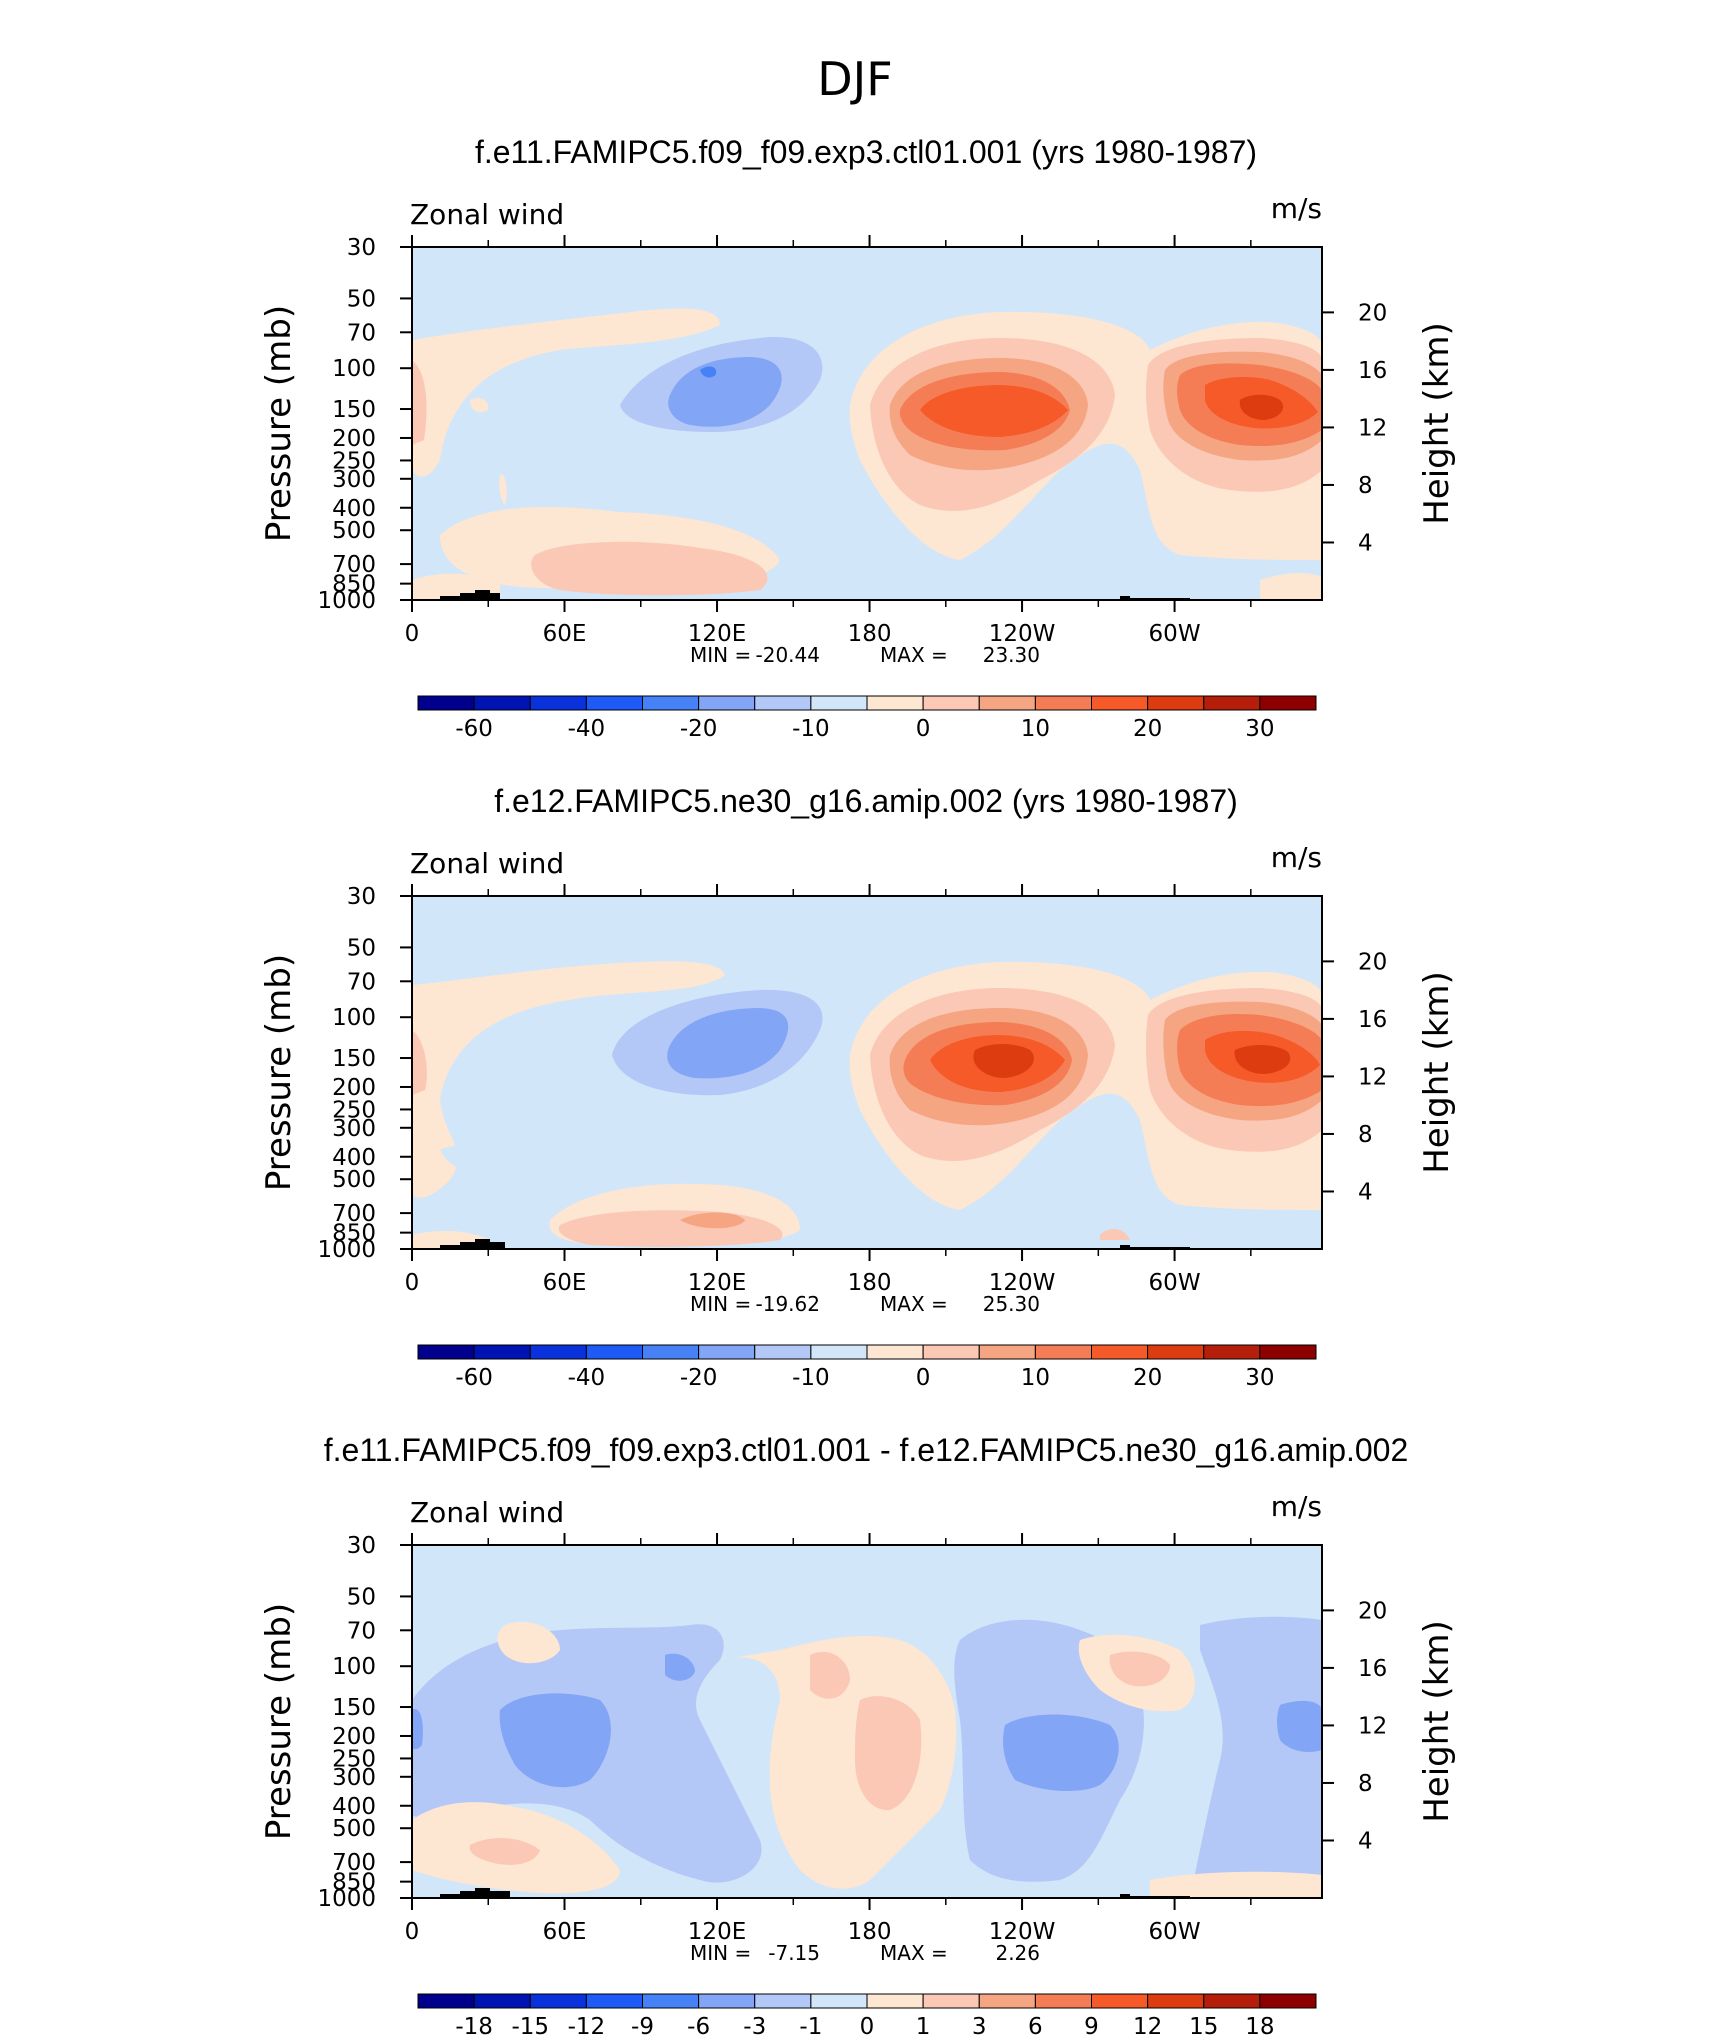 This screenshot has width=1710, height=2038. Describe the element at coordinates (354, 1737) in the screenshot. I see `y-tick-label: 200` at that location.